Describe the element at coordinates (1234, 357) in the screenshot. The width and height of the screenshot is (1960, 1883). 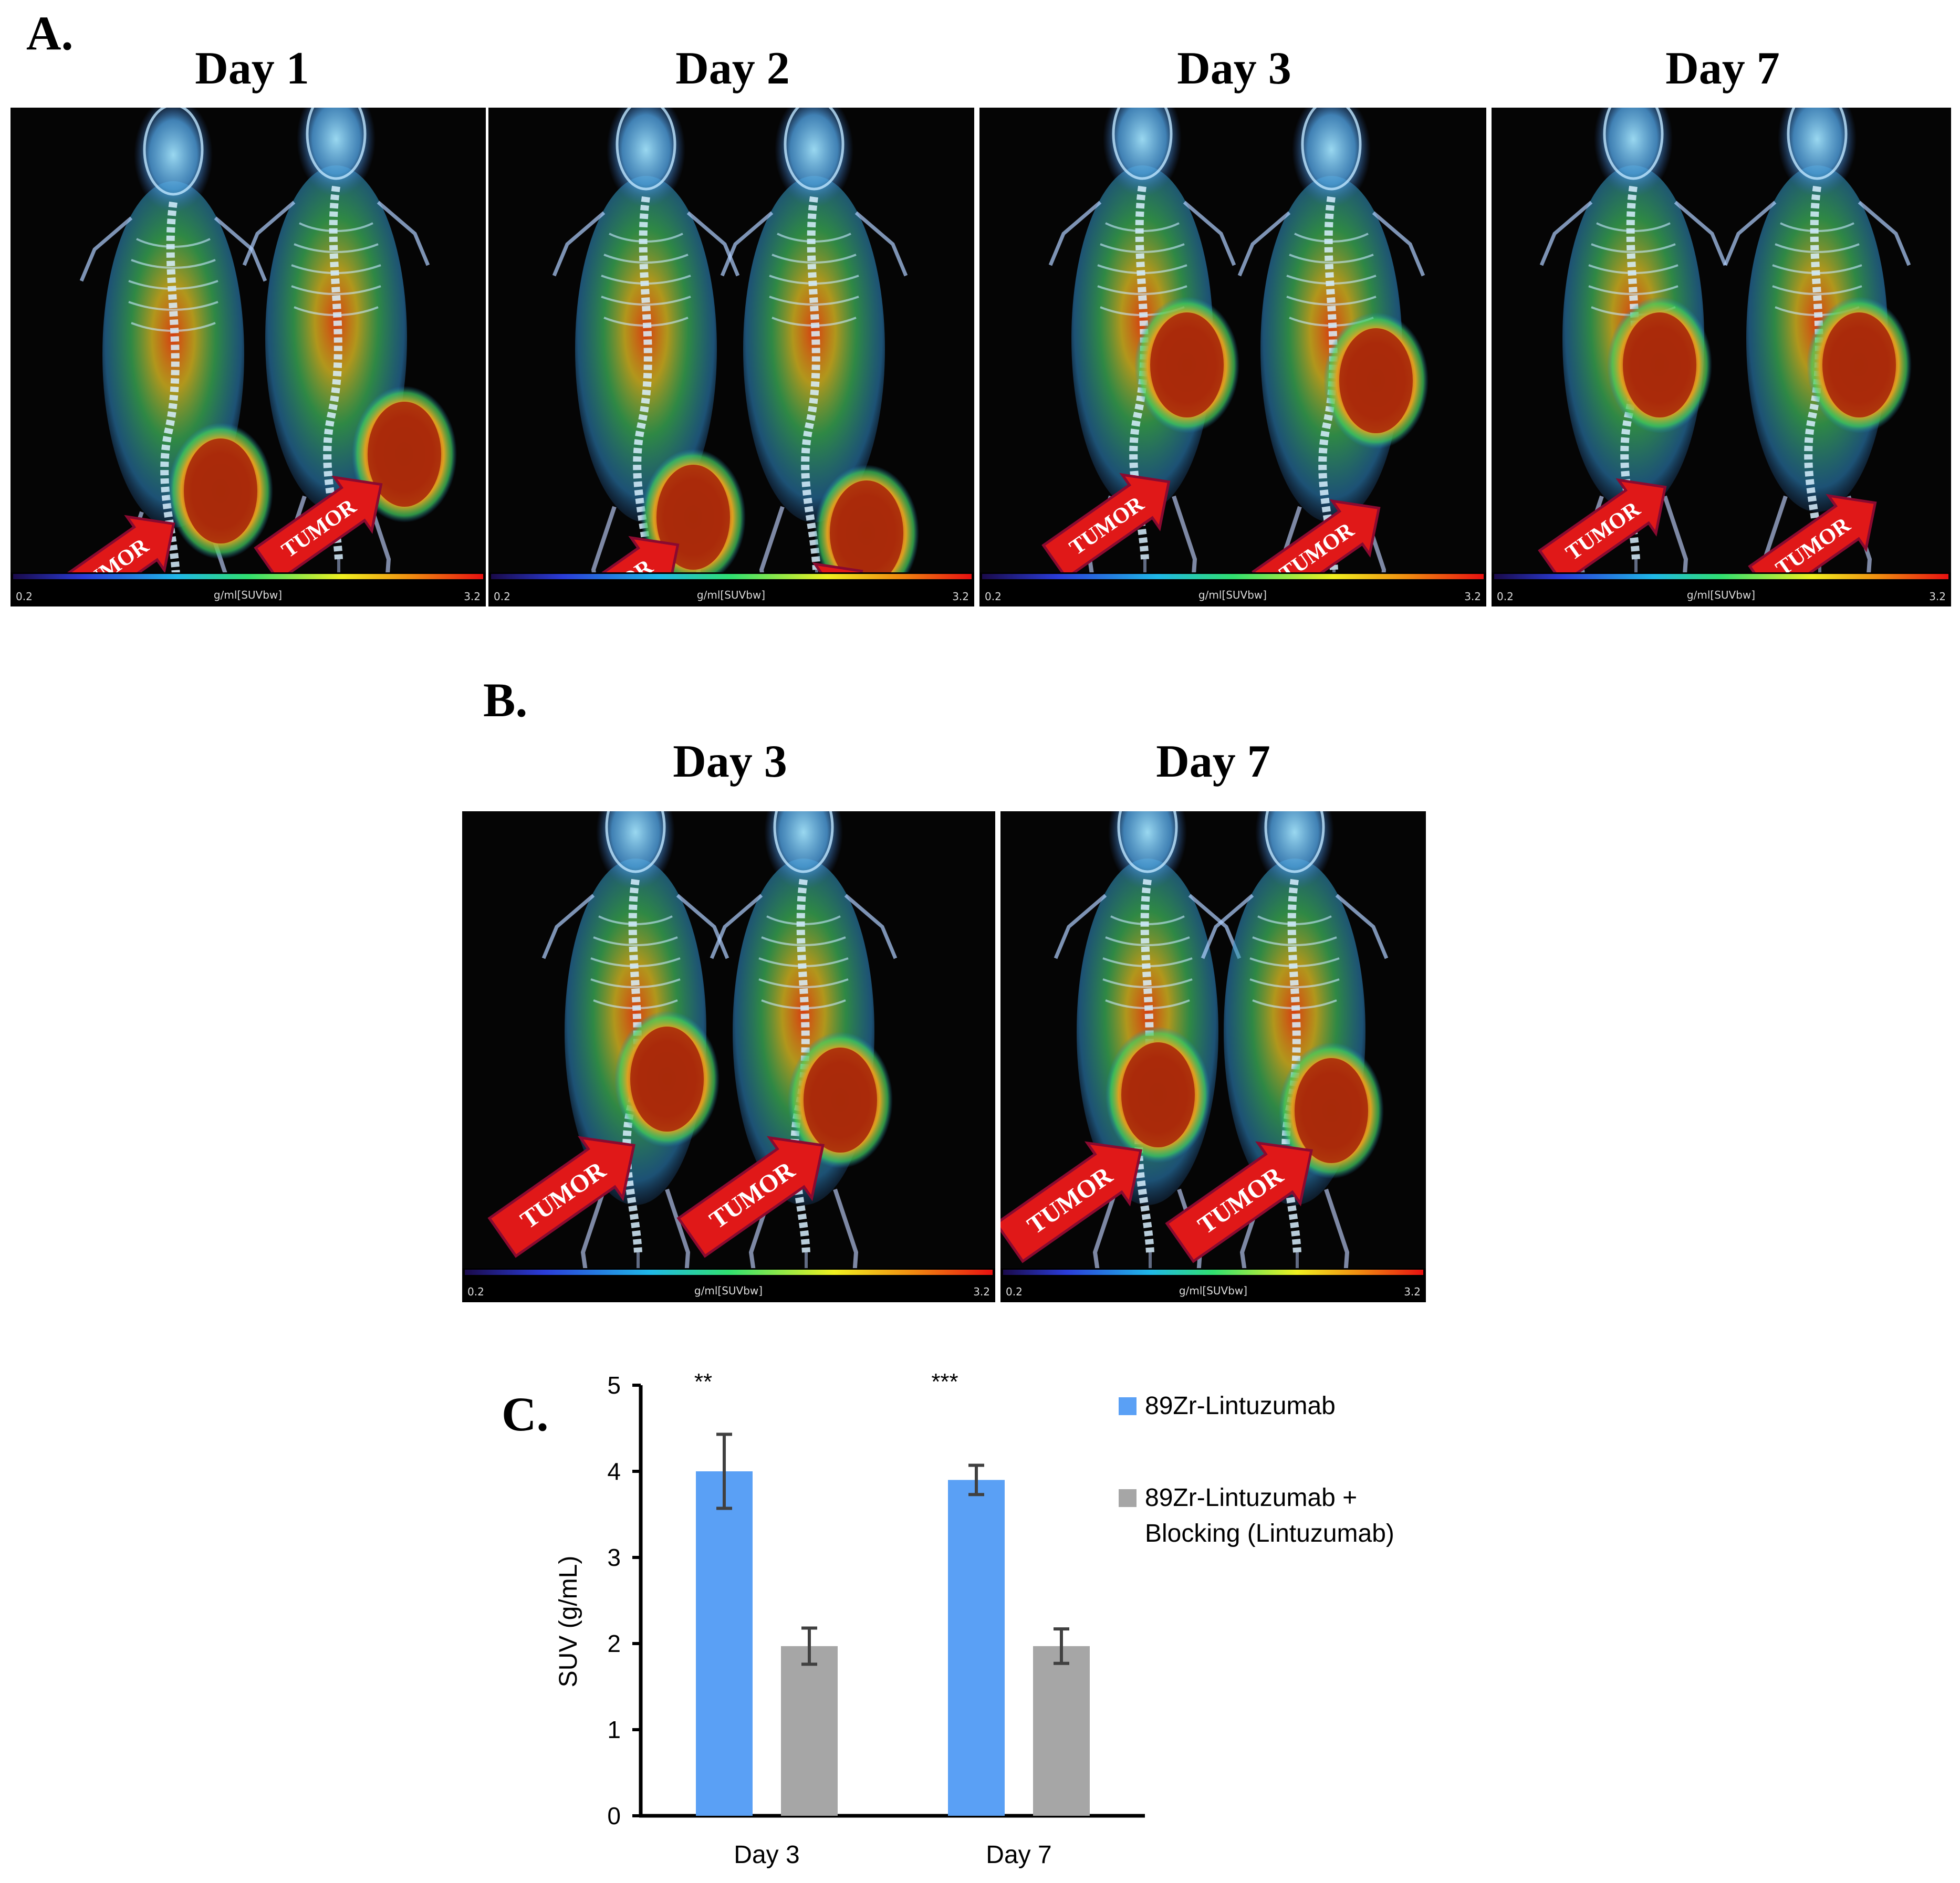
I see `pet-ct-image-day3: TUMOR TUMOR 0.2 g/ml[SUVbw] 3.2` at that location.